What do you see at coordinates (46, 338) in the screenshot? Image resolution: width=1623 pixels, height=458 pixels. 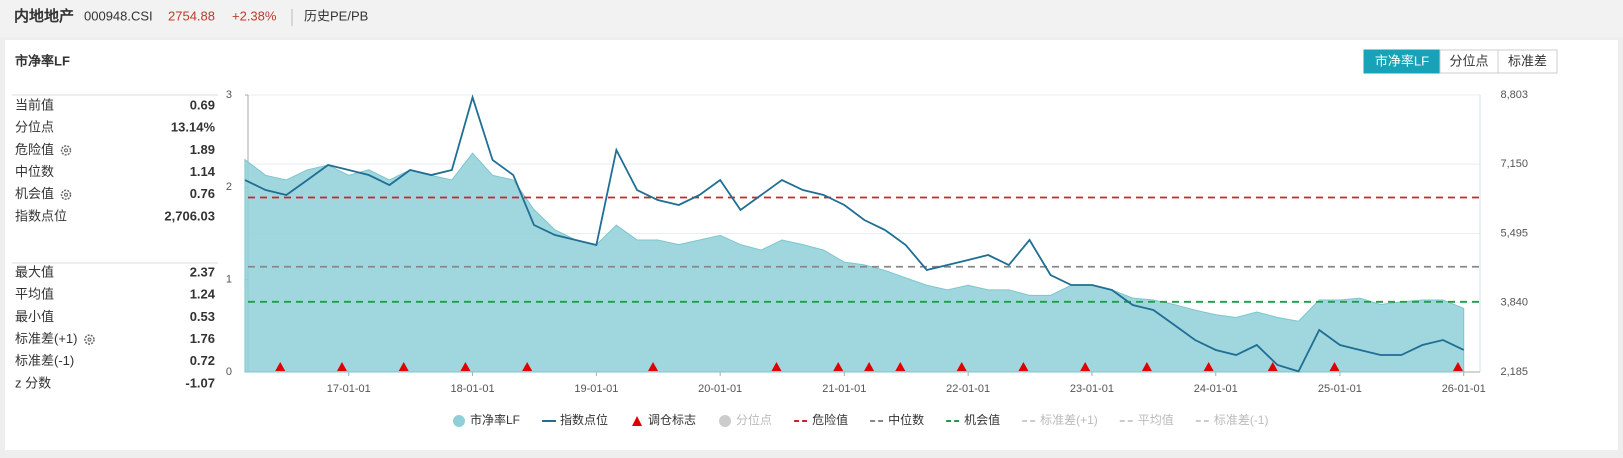 I see `stat-label: 标准差(+1)` at bounding box center [46, 338].